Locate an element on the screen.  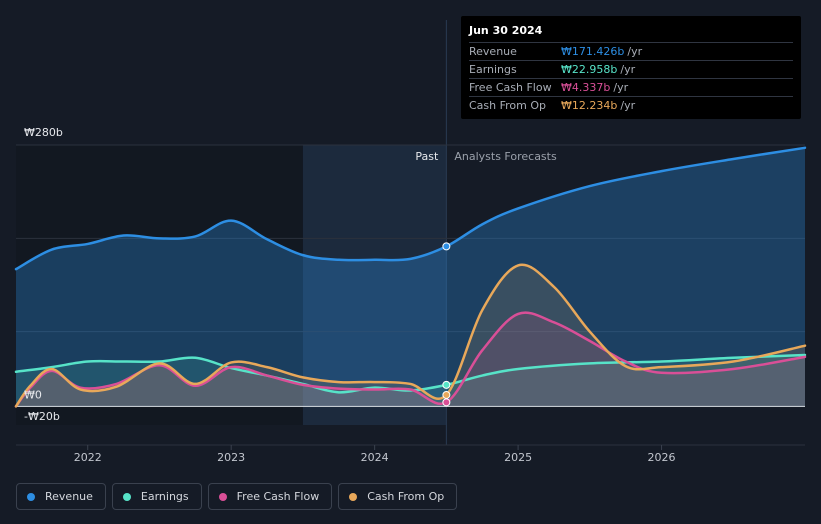
y-tick-label: ₩280b is located at coordinates (43, 132).